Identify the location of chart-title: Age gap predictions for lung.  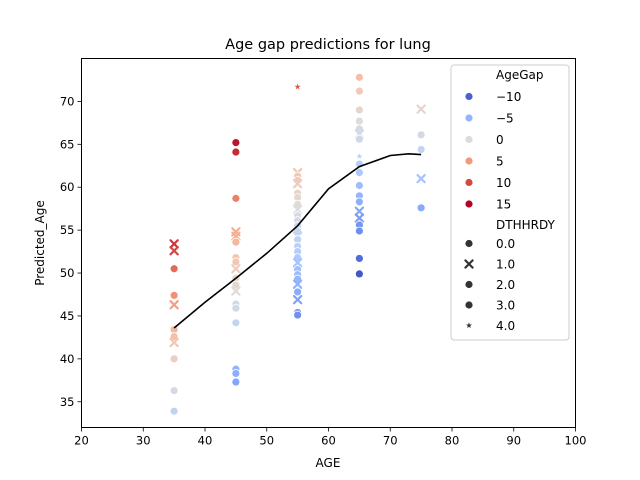
(328, 45).